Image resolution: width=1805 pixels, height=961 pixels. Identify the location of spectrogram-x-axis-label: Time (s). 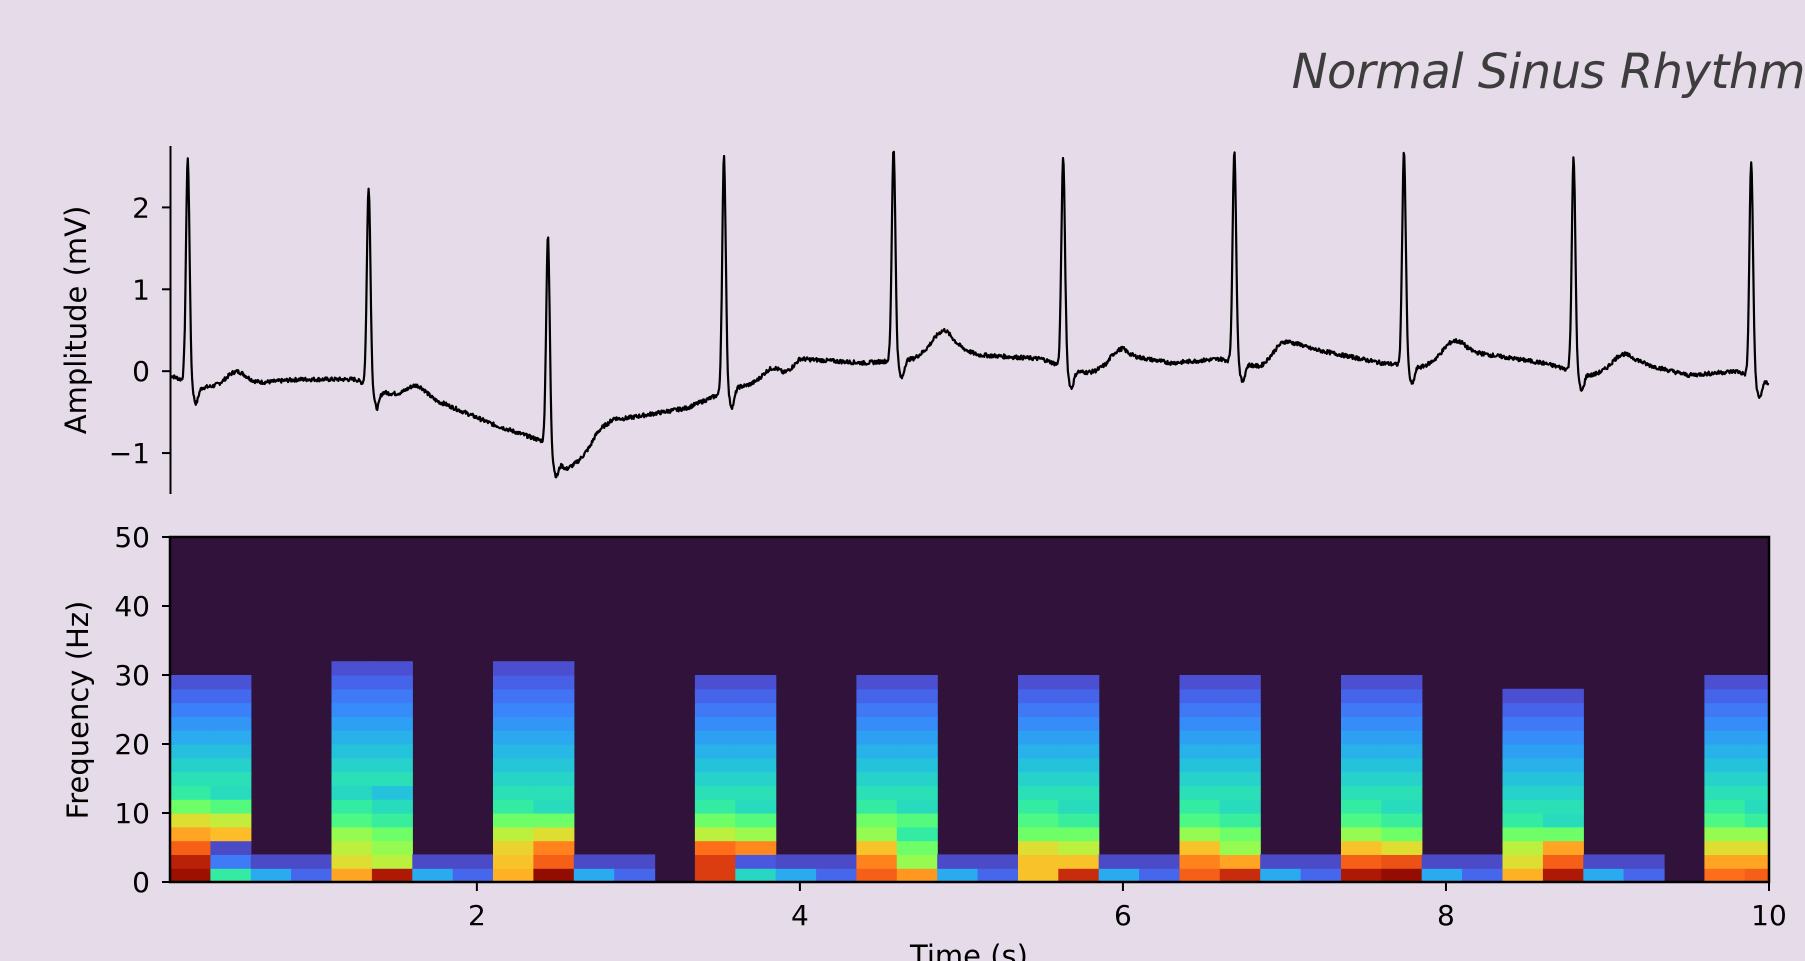
(968, 950).